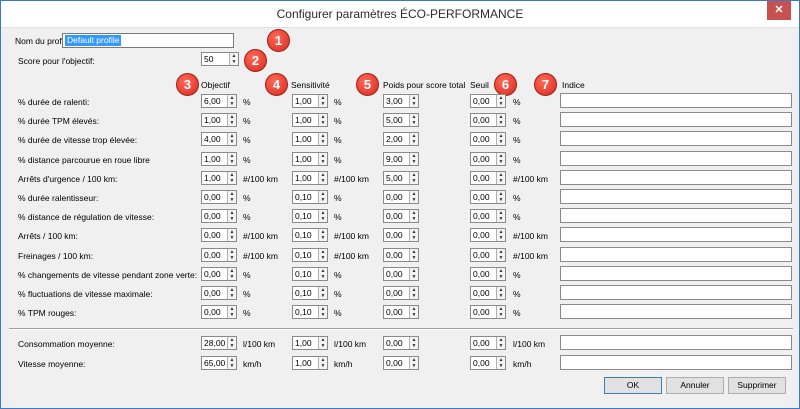 This screenshot has height=409, width=800. What do you see at coordinates (401, 158) in the screenshot?
I see `poids-spinner: 9,00 ▲ ▼` at bounding box center [401, 158].